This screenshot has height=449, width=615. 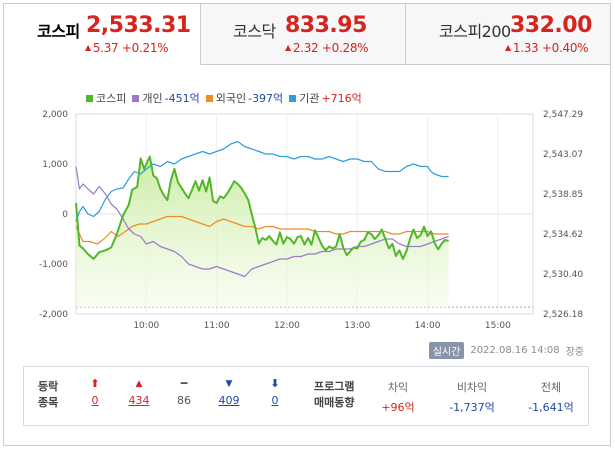 I want to click on legend-value: -397억, so click(x=266, y=98).